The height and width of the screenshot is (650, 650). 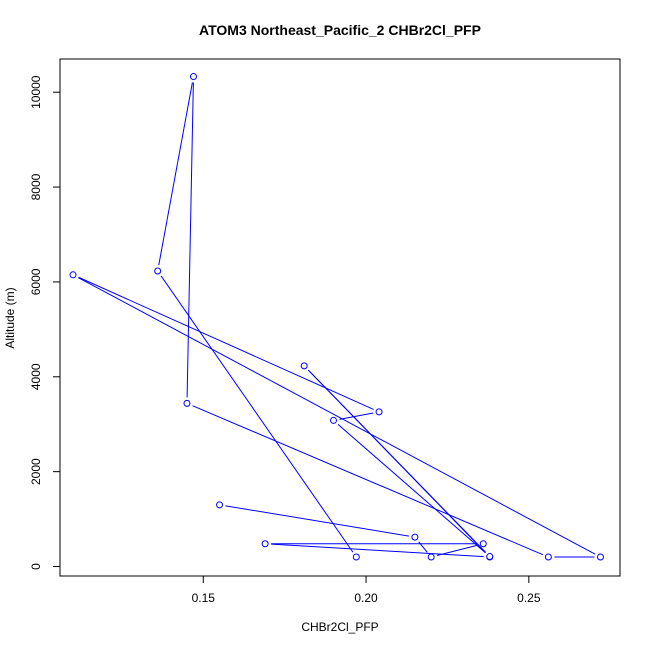 I want to click on y-tick-label: 2000, so click(x=36, y=471).